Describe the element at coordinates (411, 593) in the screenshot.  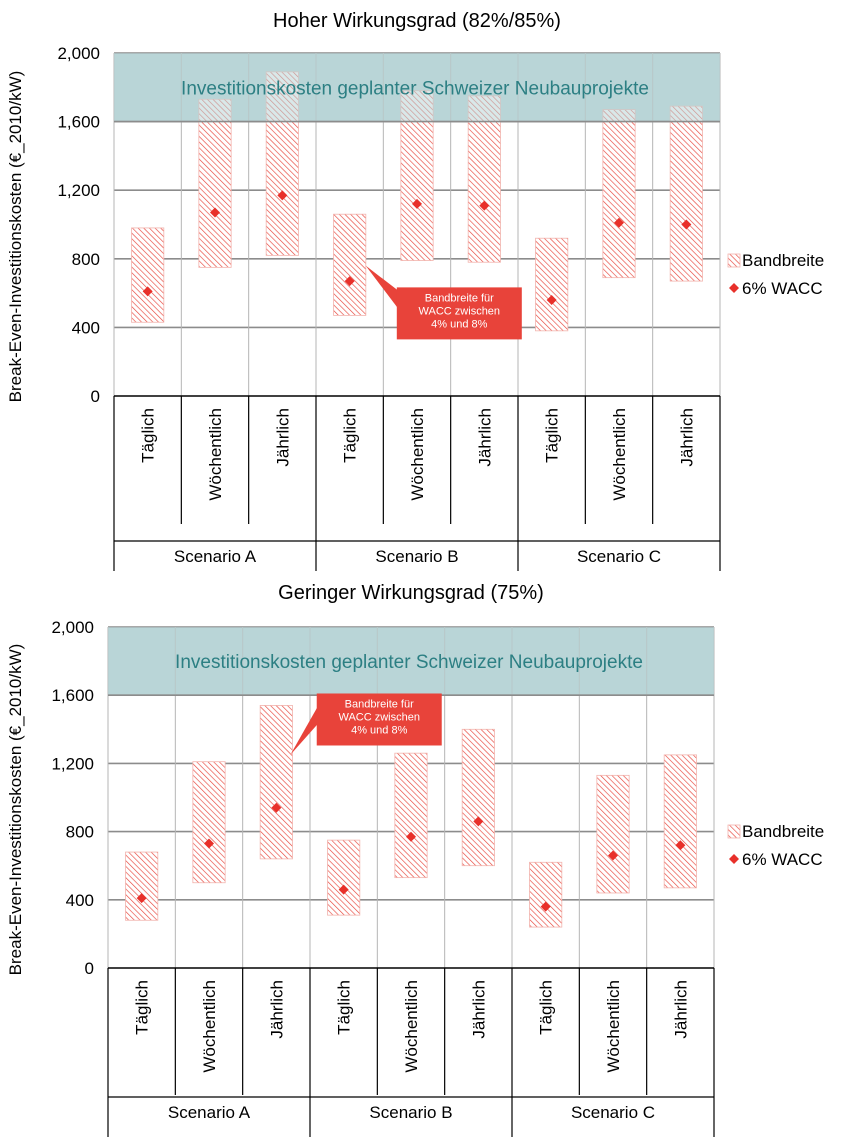
I see `chart-title: Geringer Wirkungsgrad (75%)` at that location.